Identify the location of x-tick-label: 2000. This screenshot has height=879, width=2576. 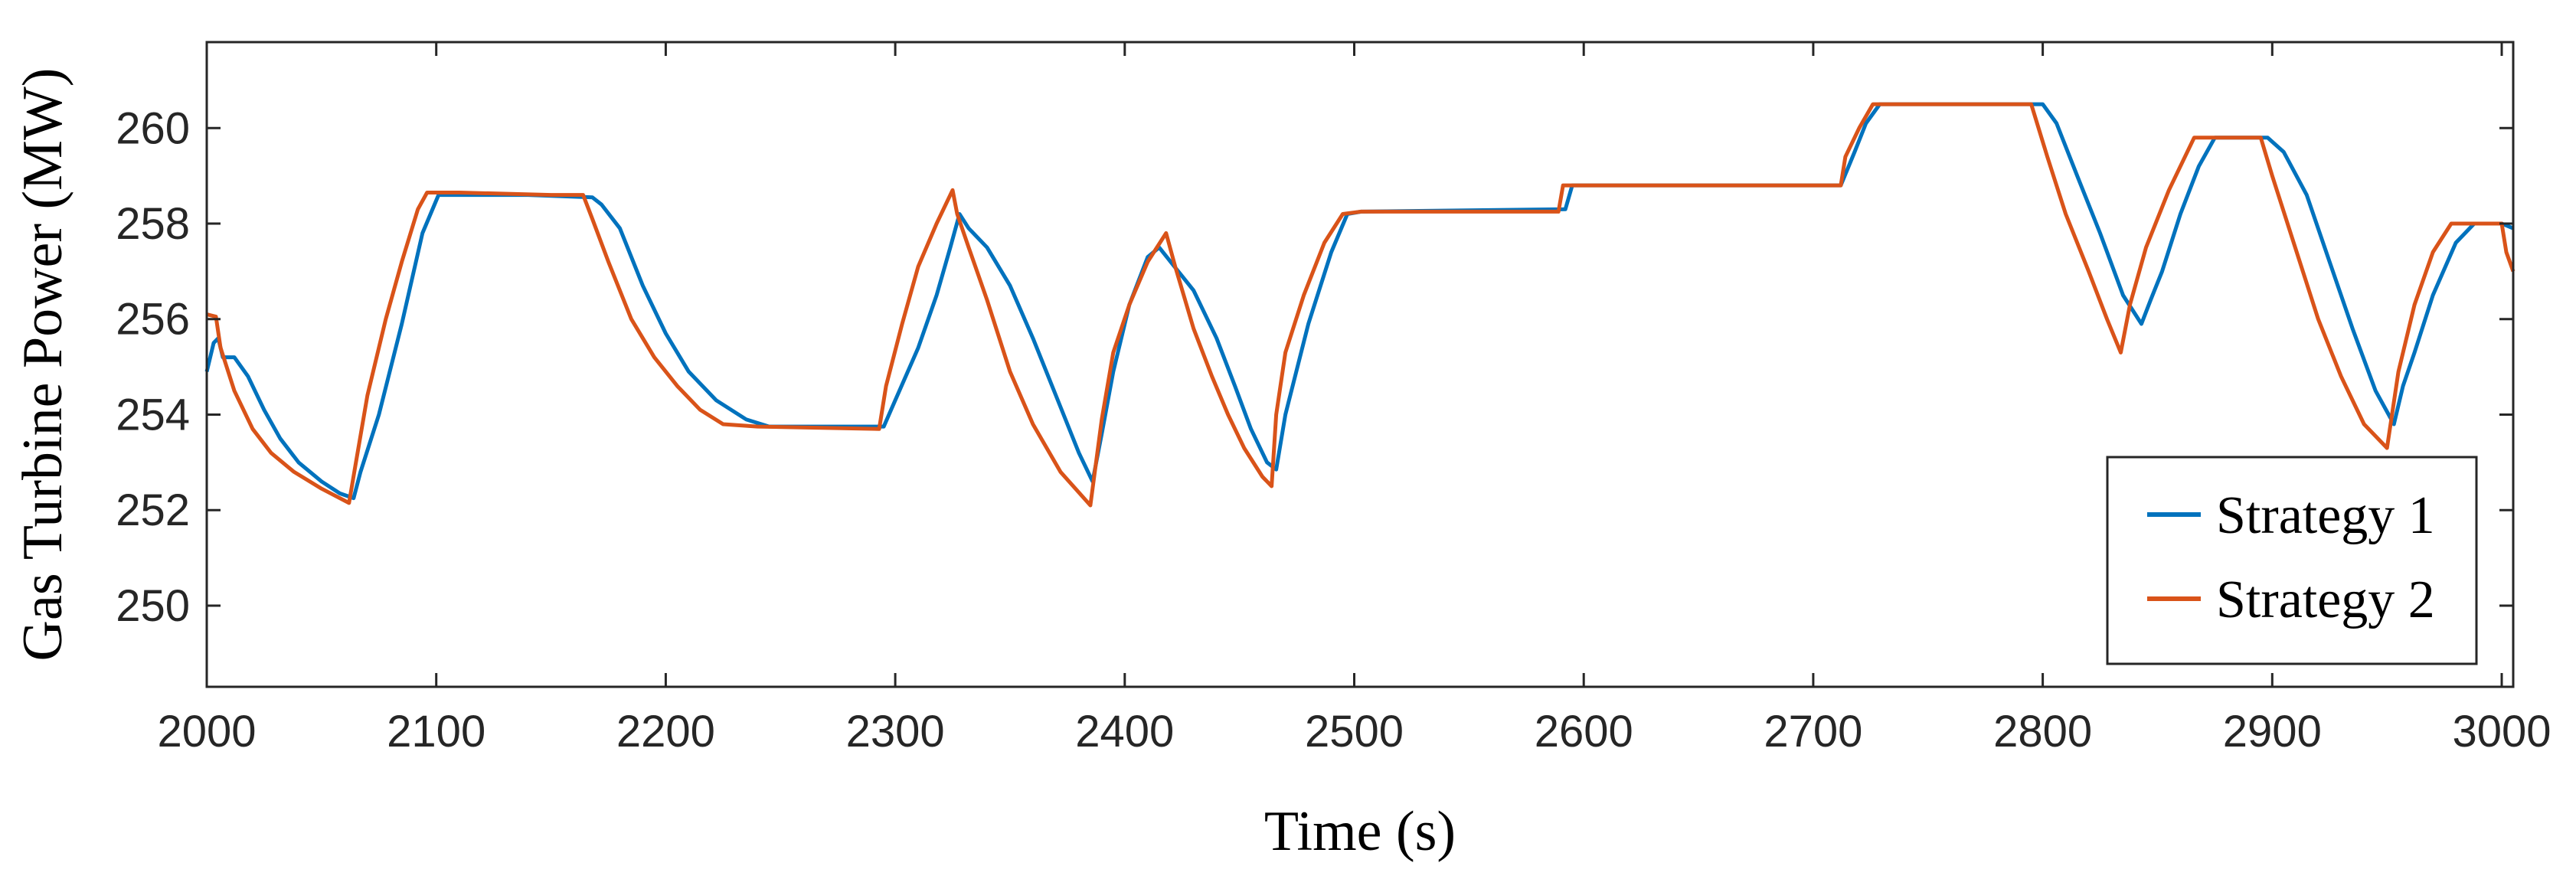
(206, 731).